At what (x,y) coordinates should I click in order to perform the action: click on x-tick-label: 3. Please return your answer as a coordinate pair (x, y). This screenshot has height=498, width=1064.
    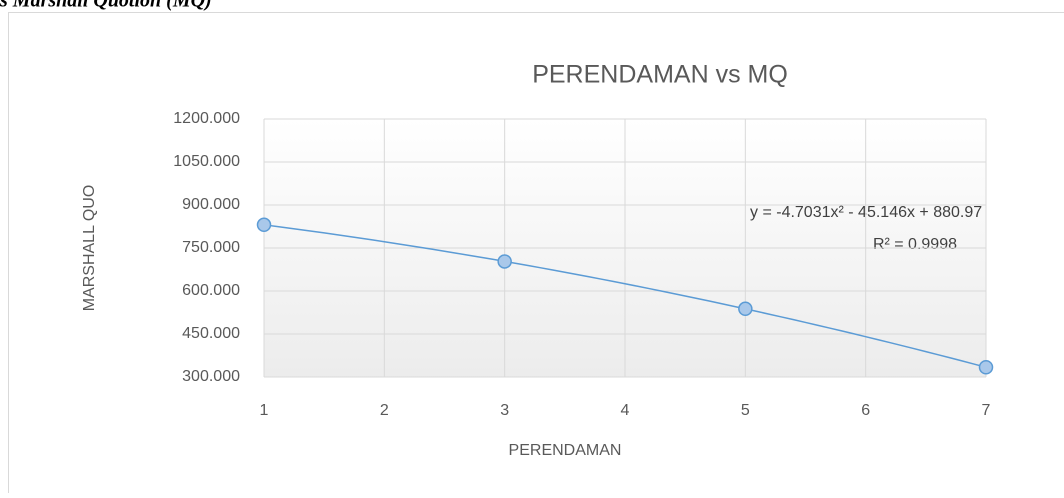
    Looking at the image, I should click on (504, 410).